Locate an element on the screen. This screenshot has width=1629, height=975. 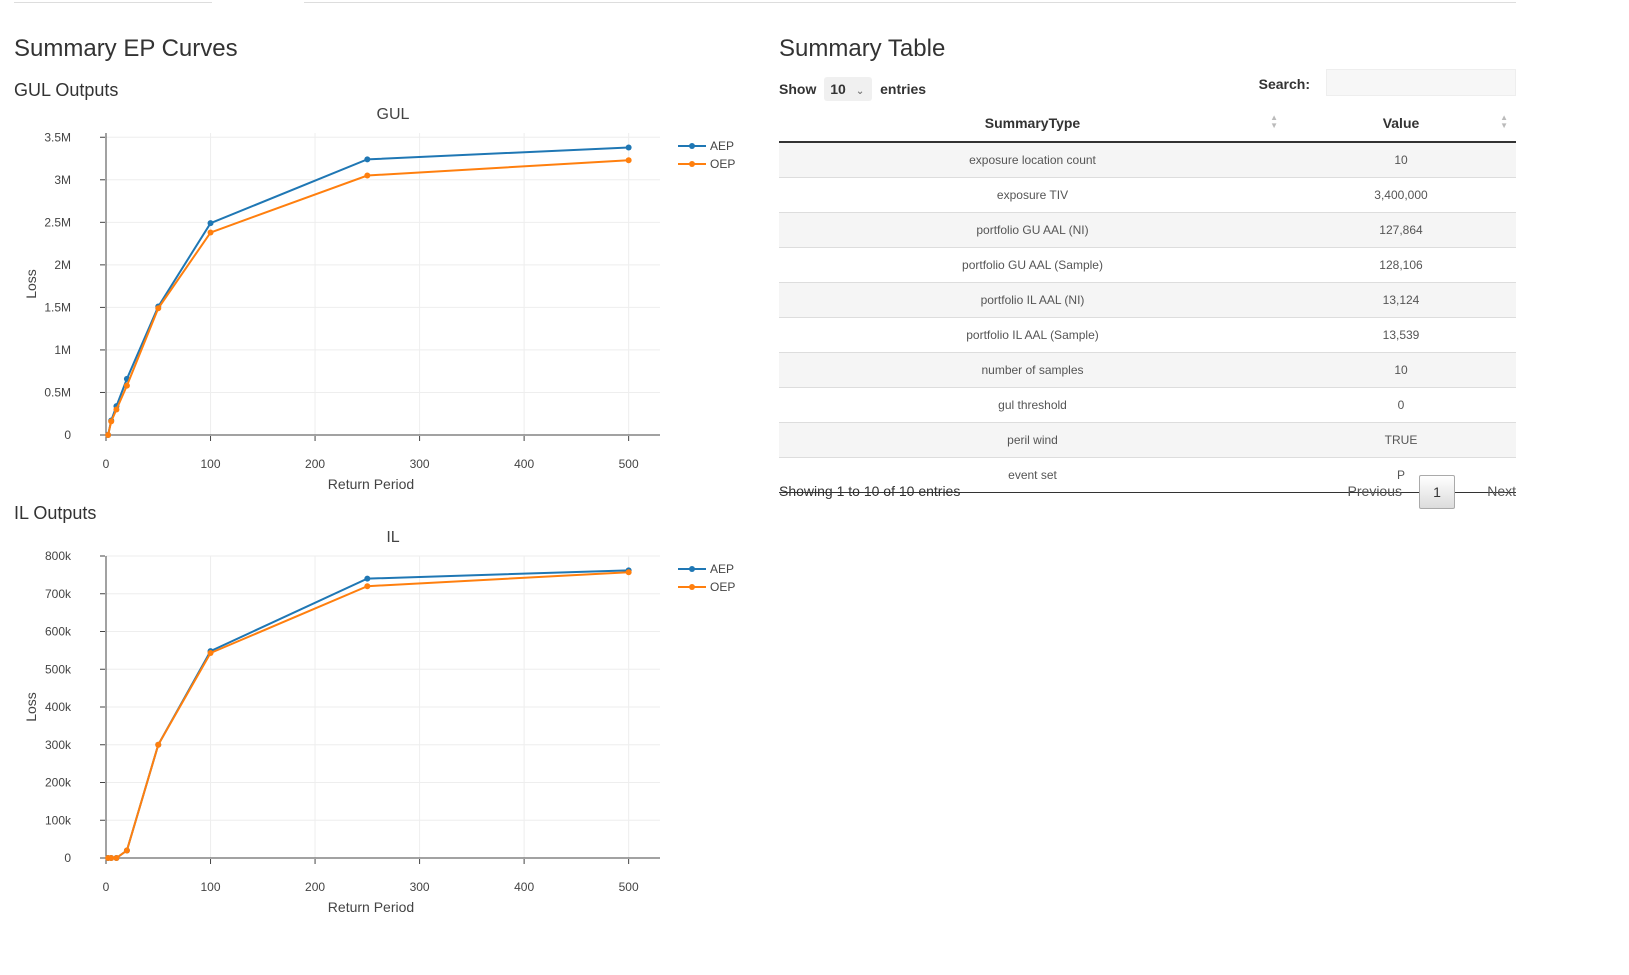
table-row: portfolio IL AAL (Sample) 13,539 is located at coordinates (1147, 335).